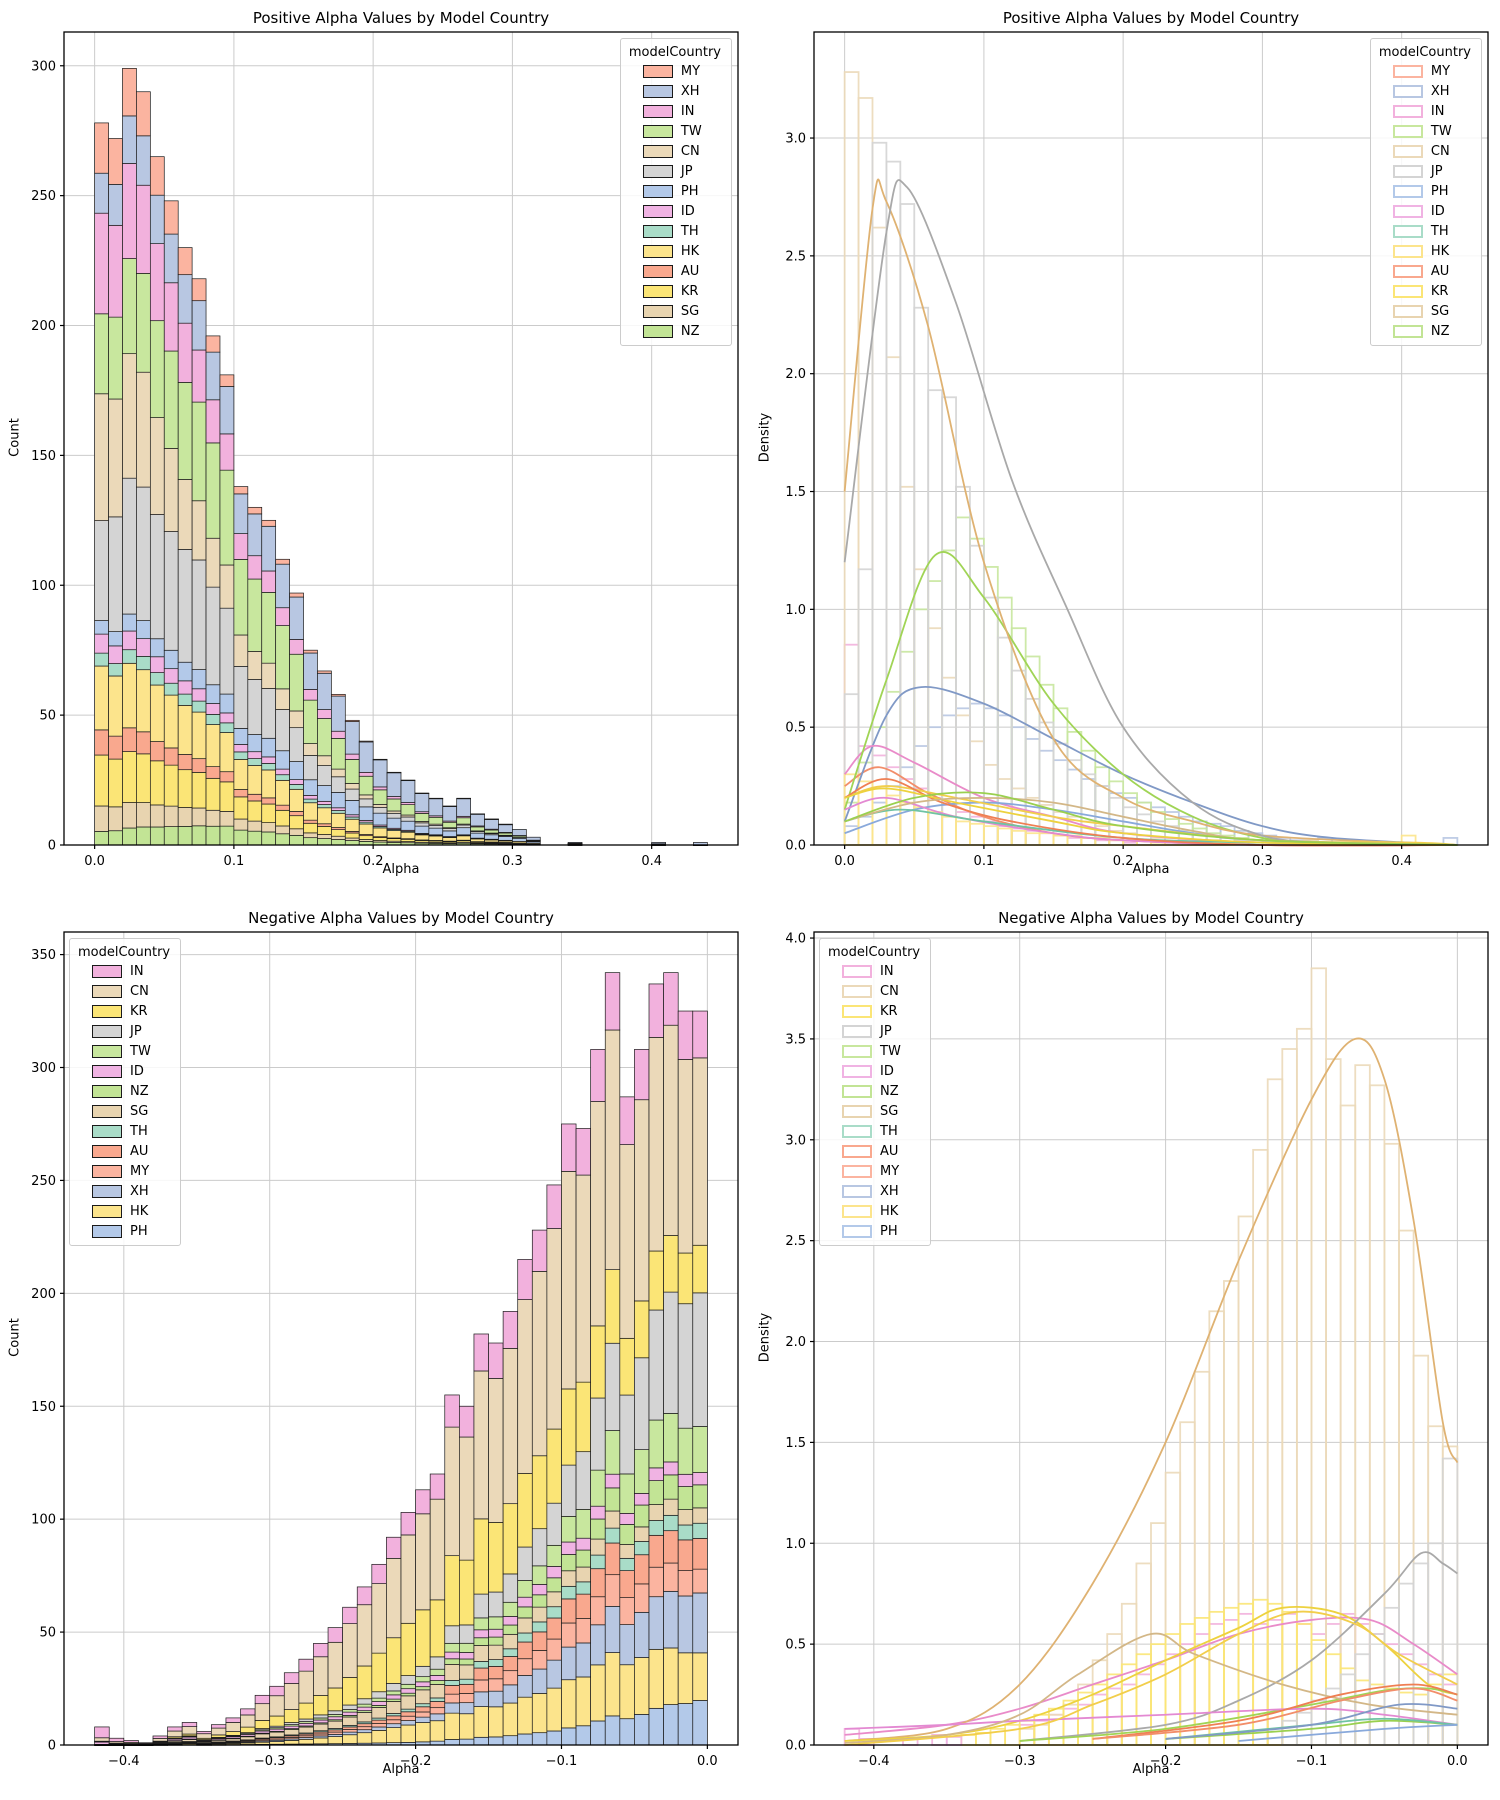 The height and width of the screenshot is (1800, 1500). I want to click on density-bar-JP, so click(1289, 1732).